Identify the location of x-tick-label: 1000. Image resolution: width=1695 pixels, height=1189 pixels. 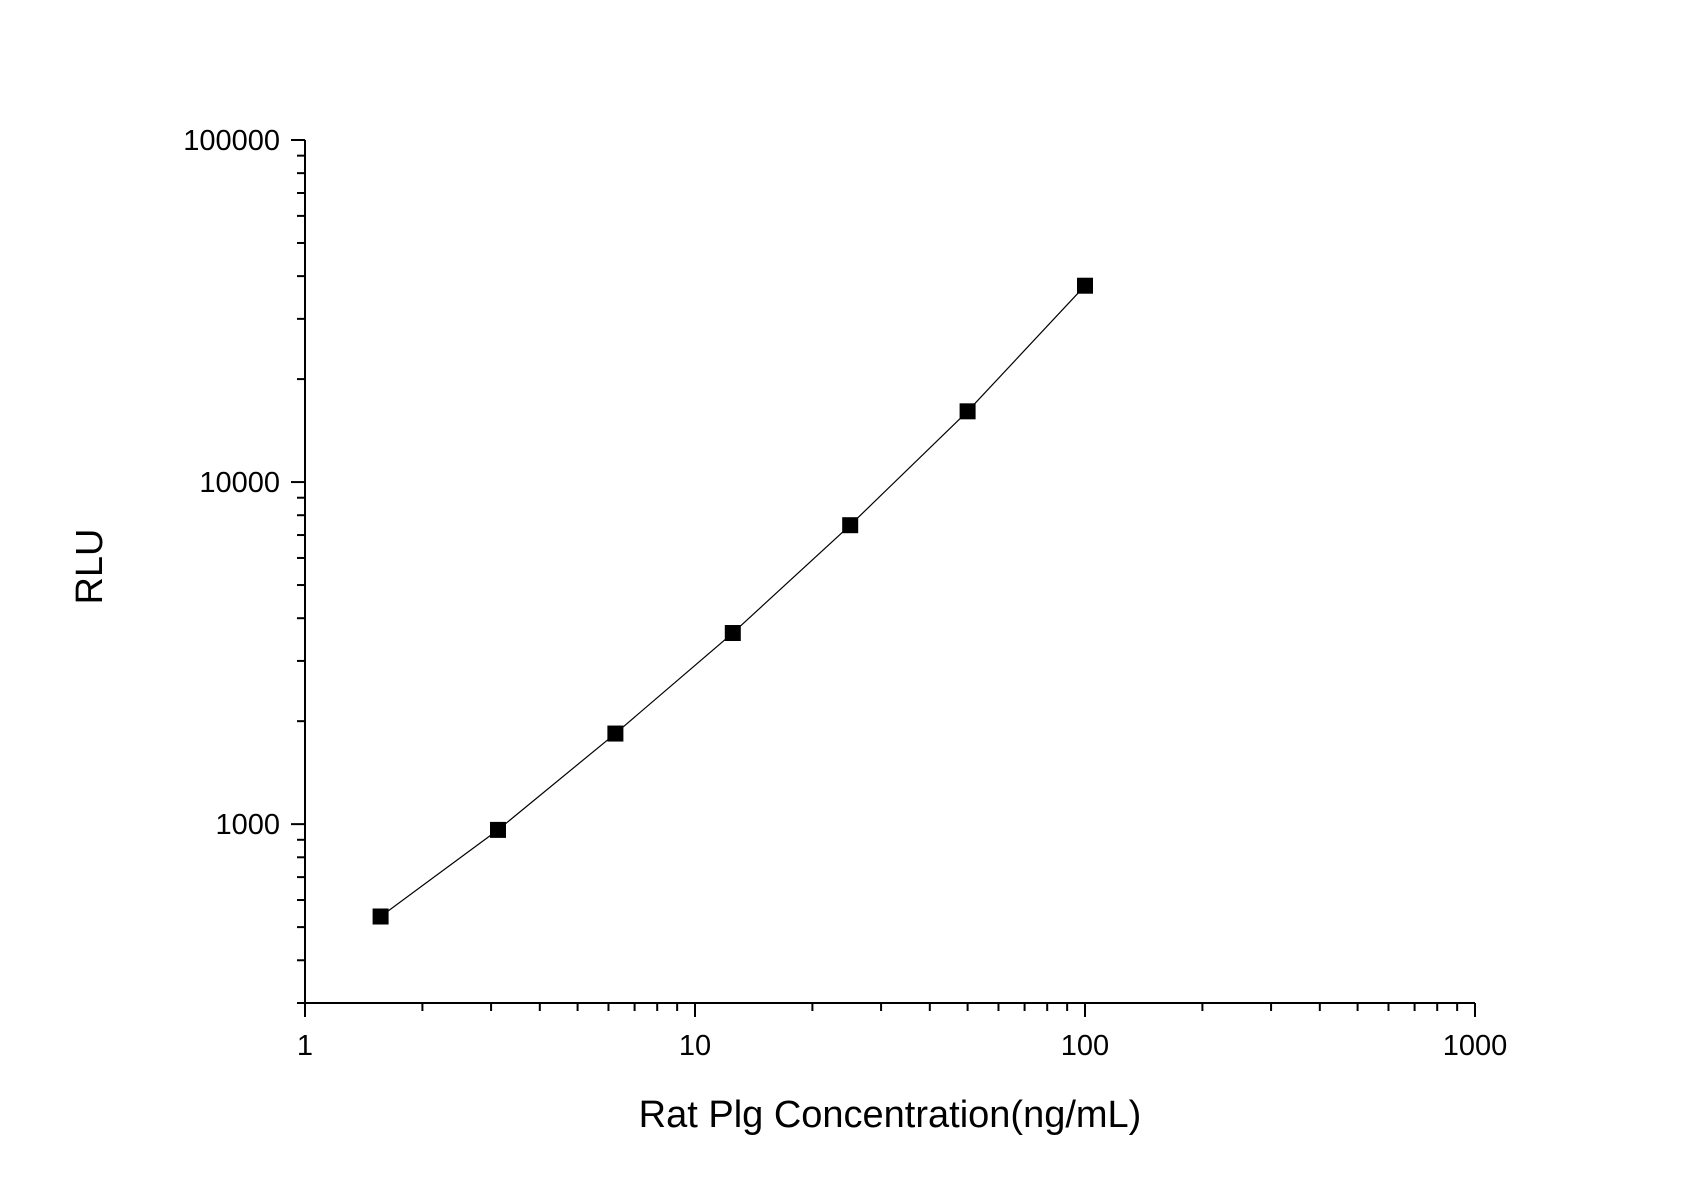
(1475, 1046).